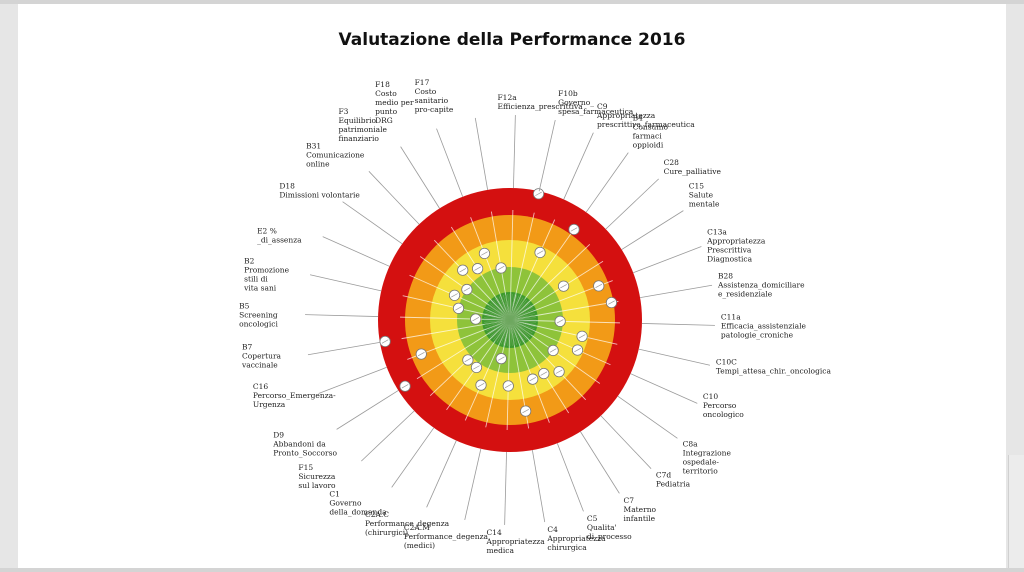 This screenshot has width=1024, height=572. I want to click on indicator-label-line: della_domanda, so click(358, 512).